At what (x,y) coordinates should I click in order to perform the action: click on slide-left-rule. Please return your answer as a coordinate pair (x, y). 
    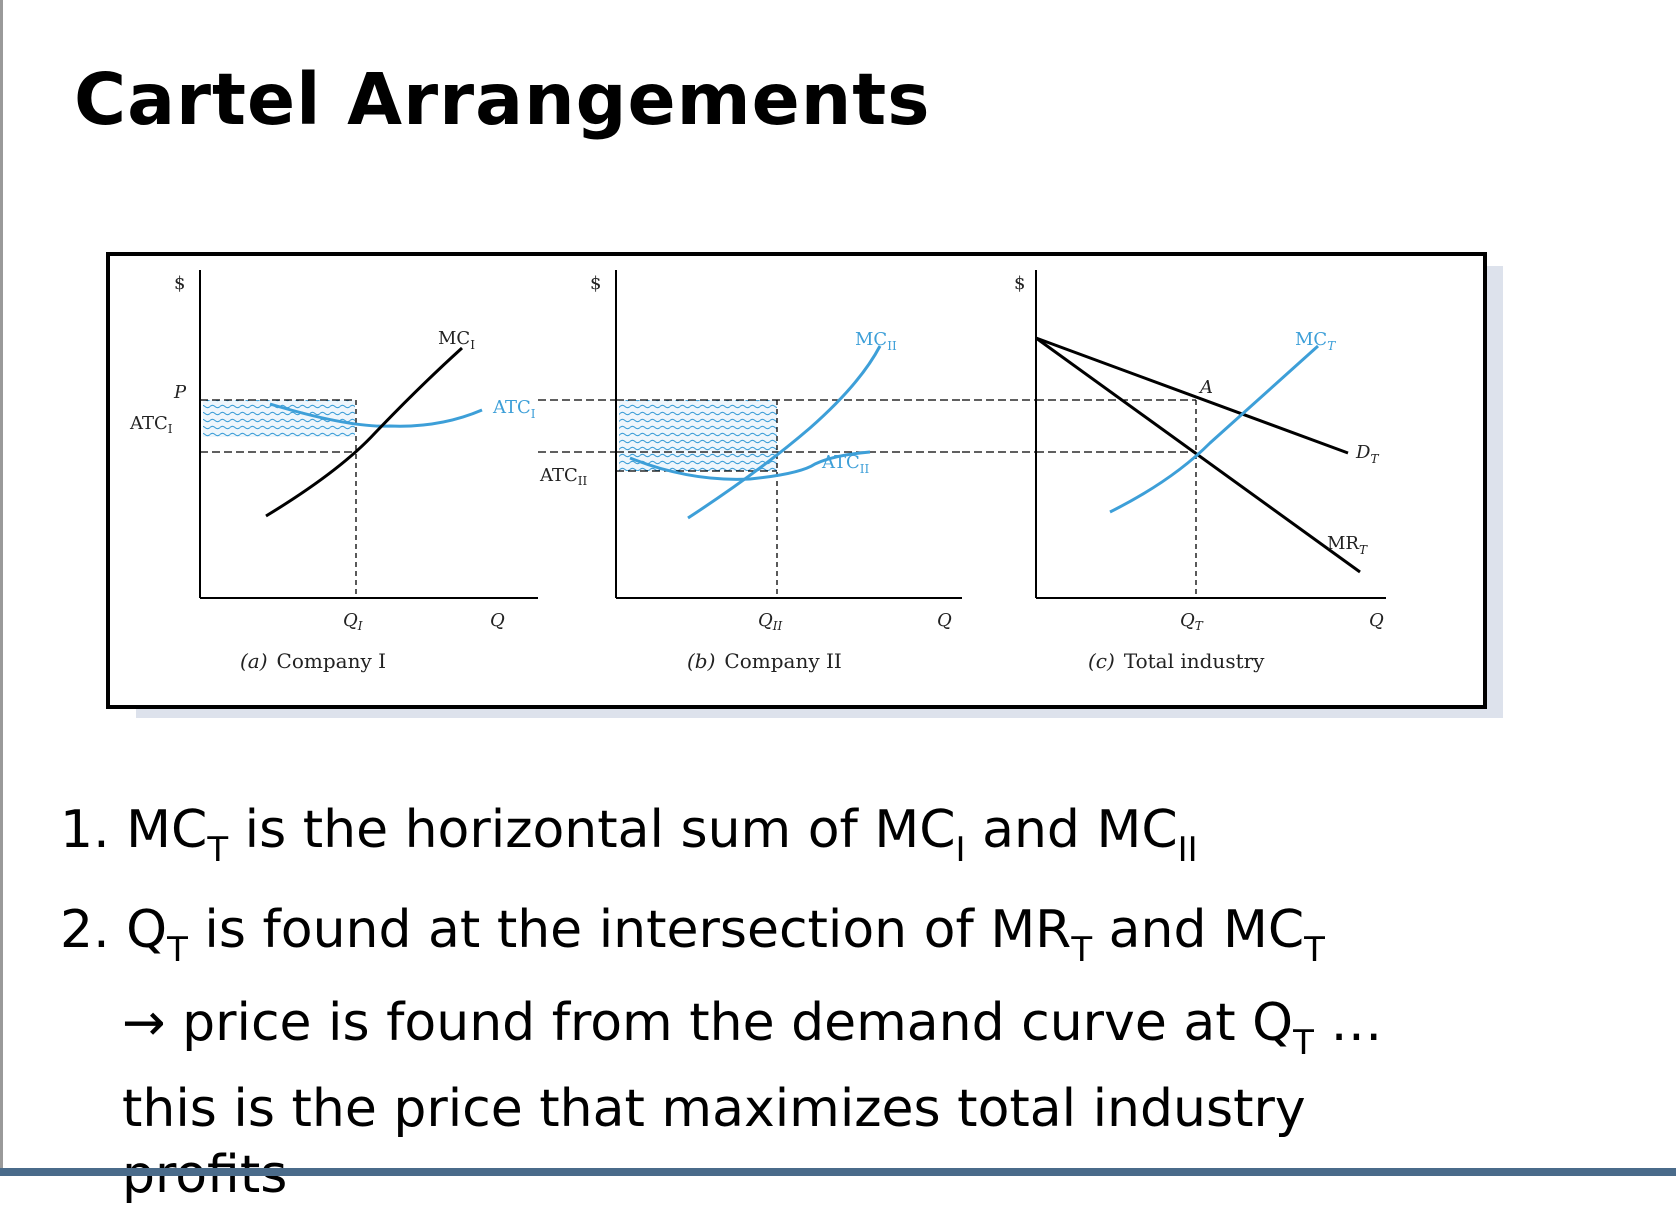
    Looking at the image, I should click on (1, 588).